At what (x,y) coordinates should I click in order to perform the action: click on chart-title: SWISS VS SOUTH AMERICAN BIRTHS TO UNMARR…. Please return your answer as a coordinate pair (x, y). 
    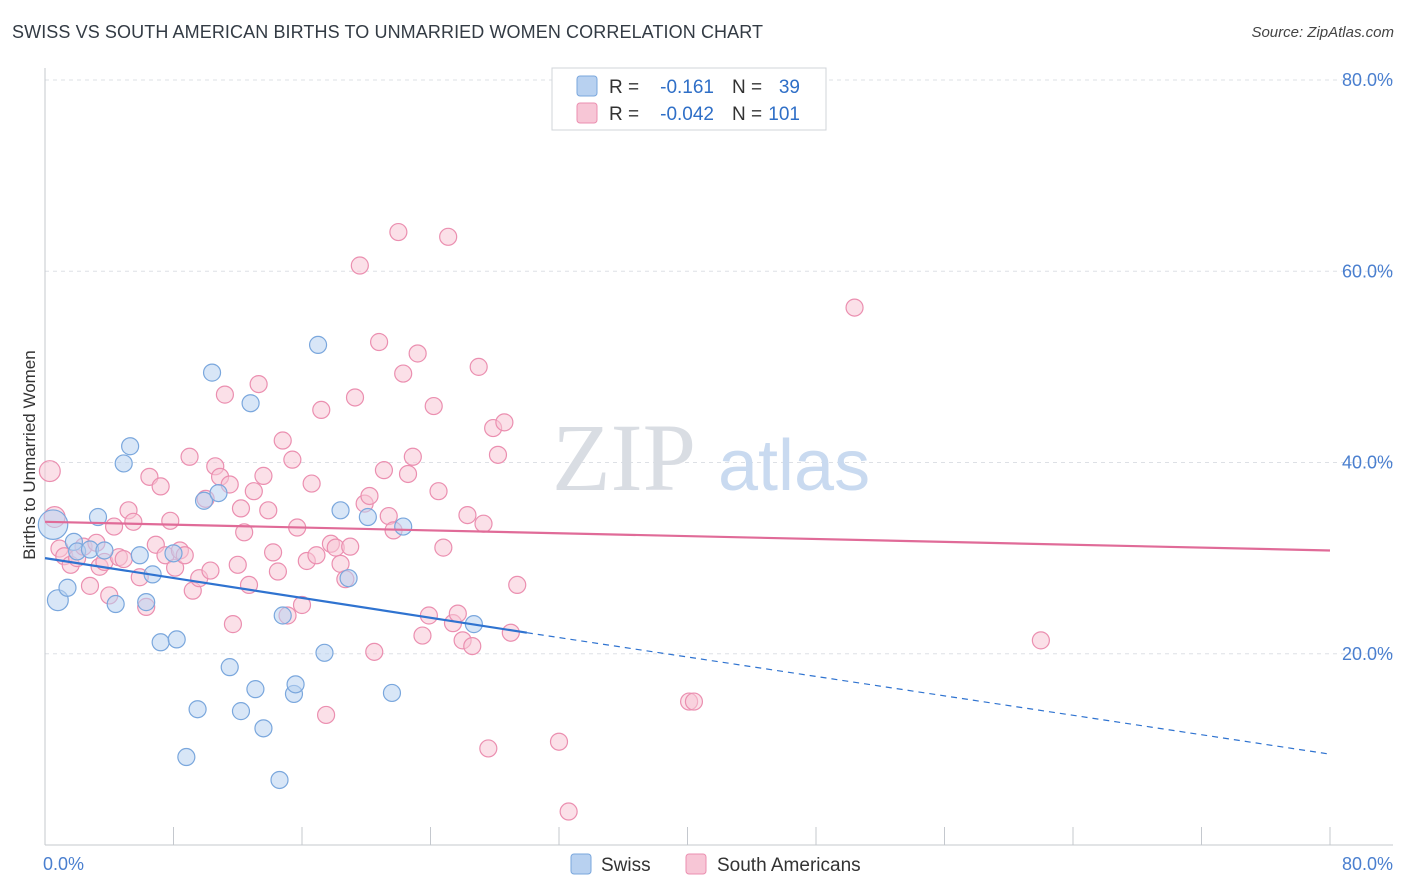
    Looking at the image, I should click on (388, 32).